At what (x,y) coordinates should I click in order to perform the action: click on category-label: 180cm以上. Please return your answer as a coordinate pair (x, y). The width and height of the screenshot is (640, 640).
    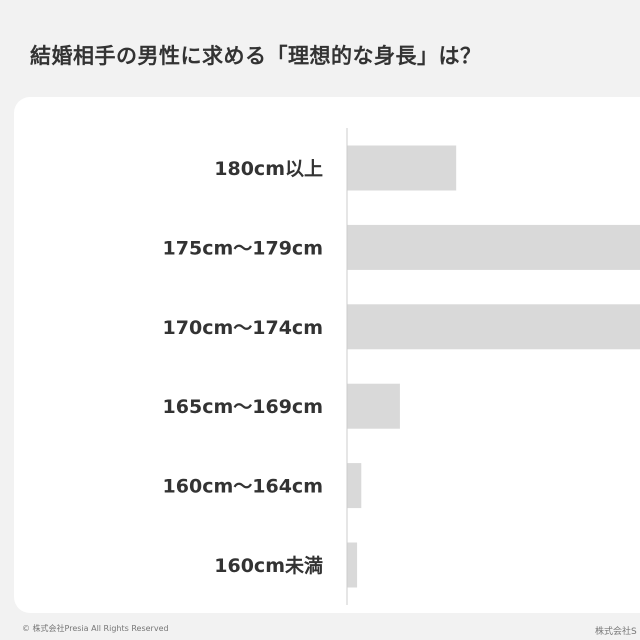
    Looking at the image, I should click on (268, 169).